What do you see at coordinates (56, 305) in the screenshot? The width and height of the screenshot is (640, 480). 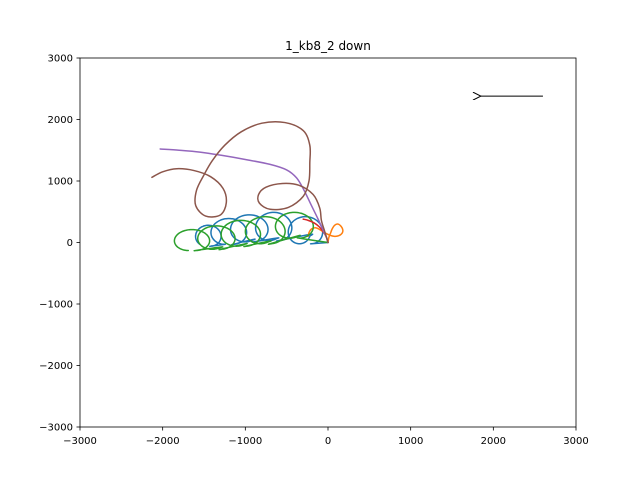 I see `y-tick-label: −1000` at bounding box center [56, 305].